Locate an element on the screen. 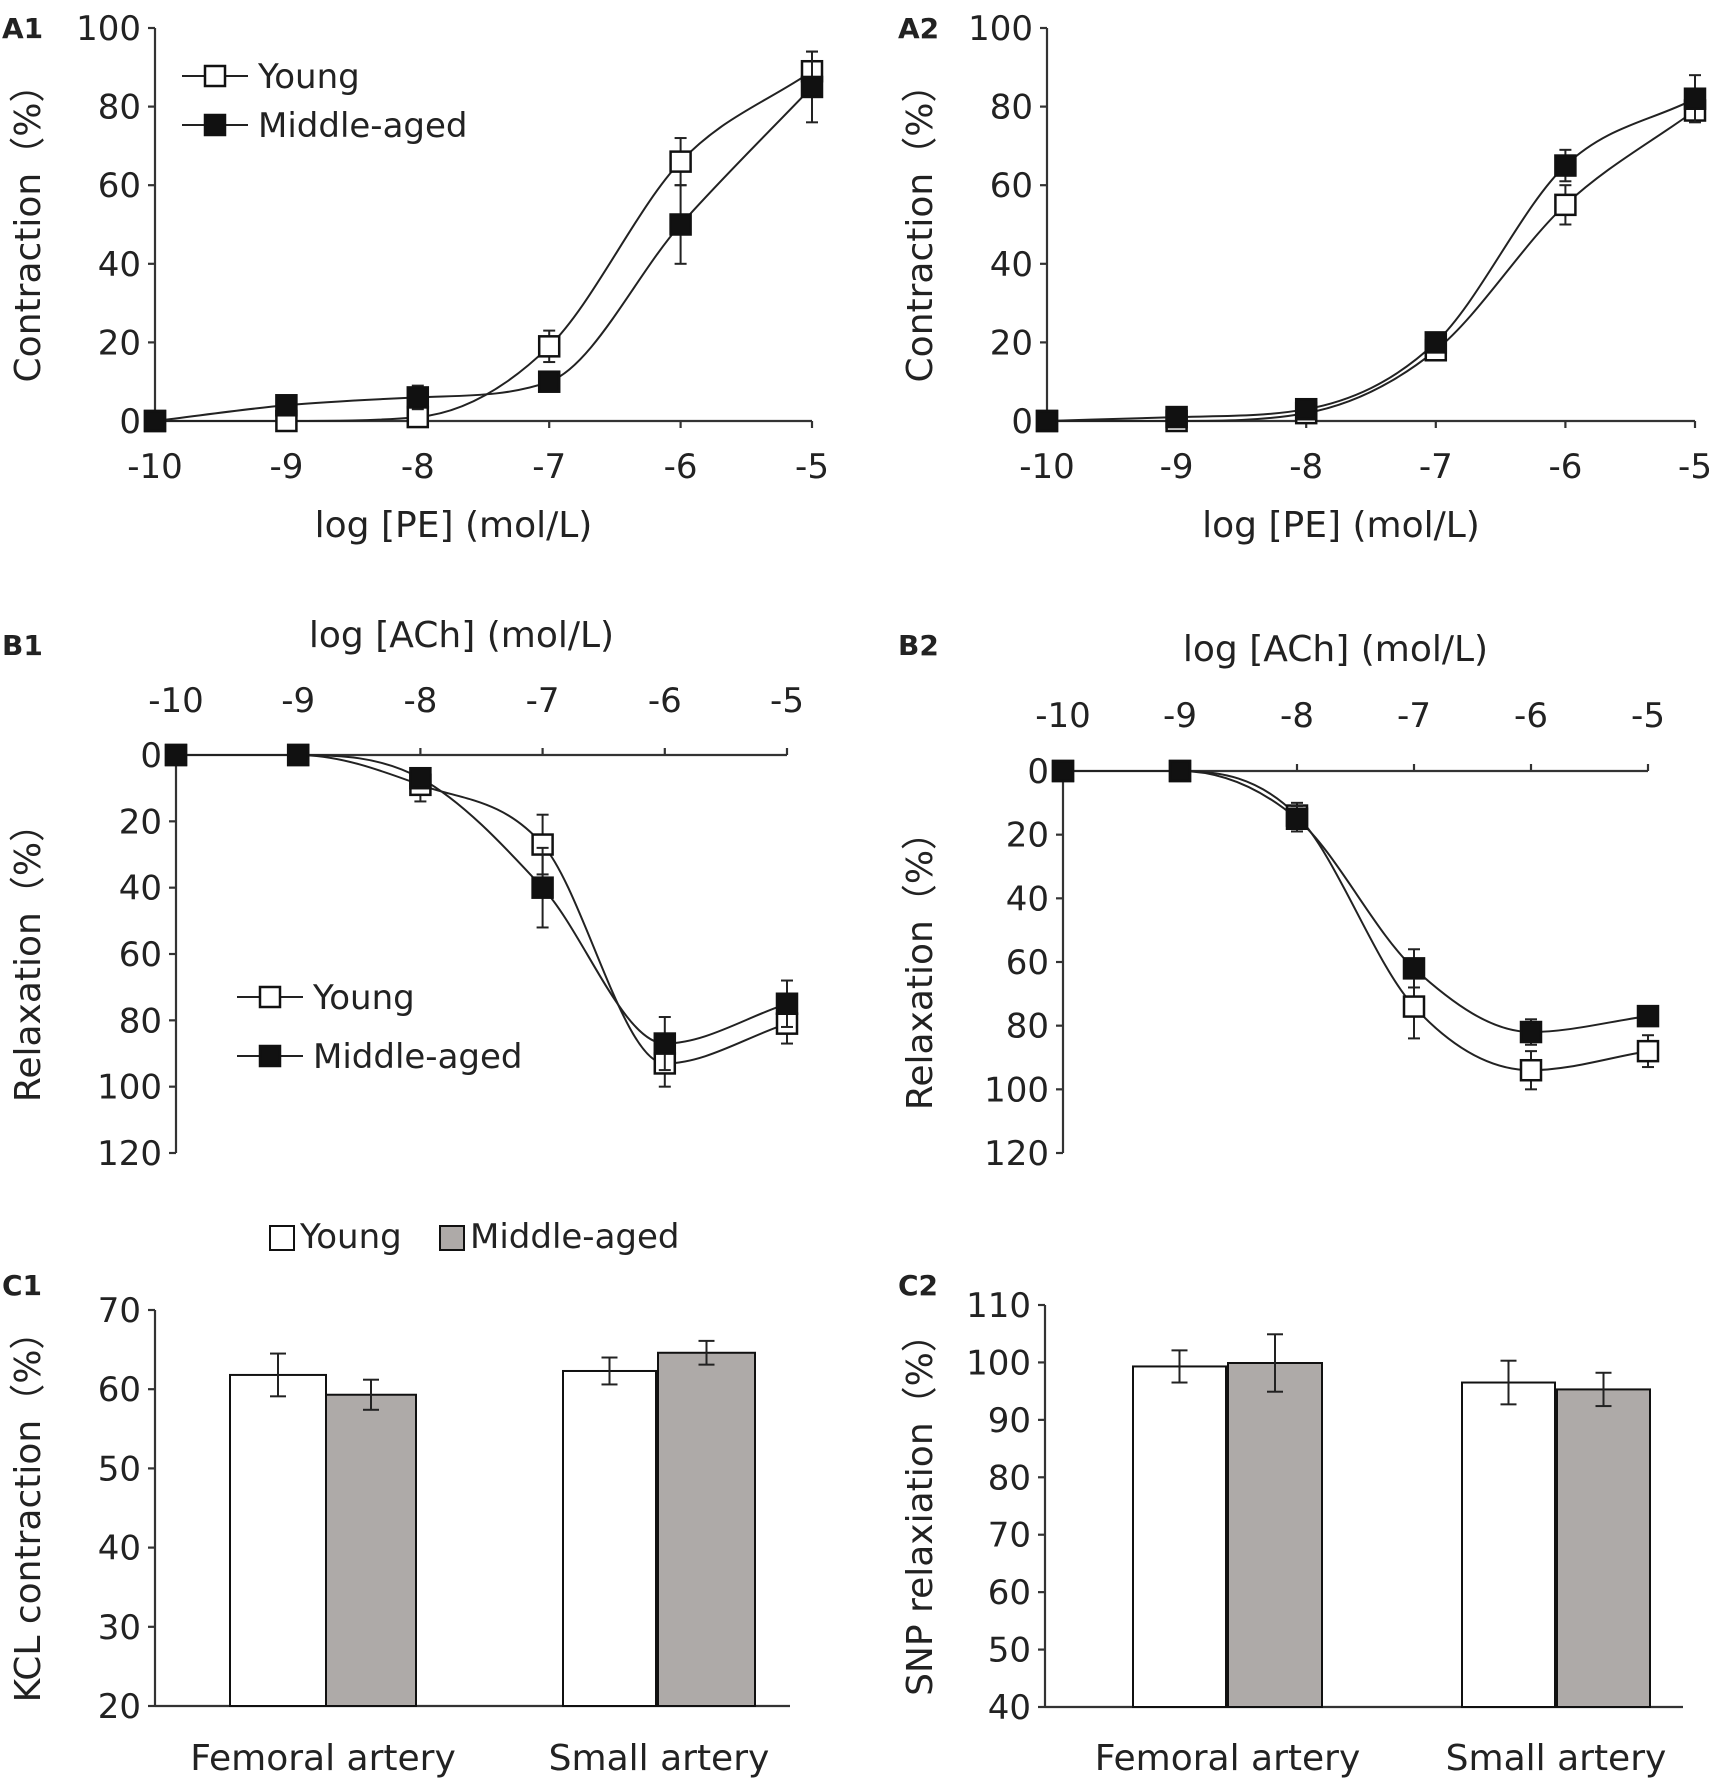 This screenshot has height=1792, width=1733. y-tick-label: 110 is located at coordinates (998, 1306).